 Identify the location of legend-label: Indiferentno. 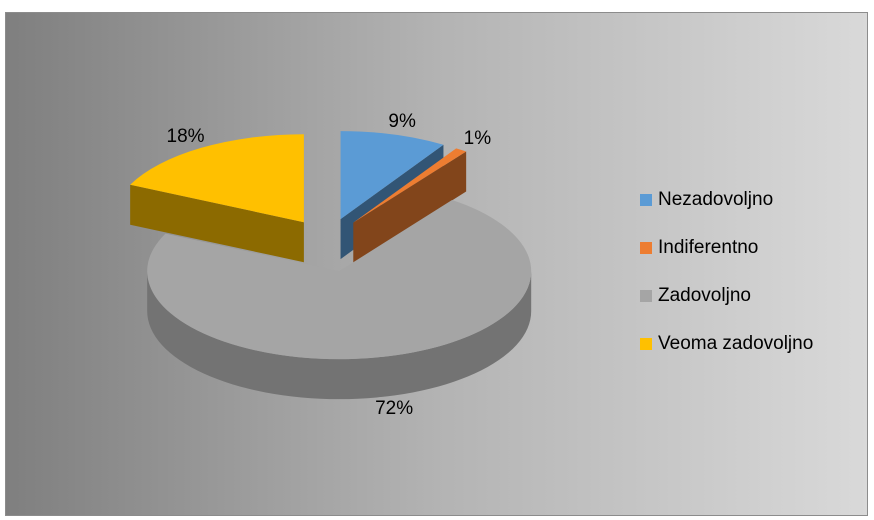
(708, 247).